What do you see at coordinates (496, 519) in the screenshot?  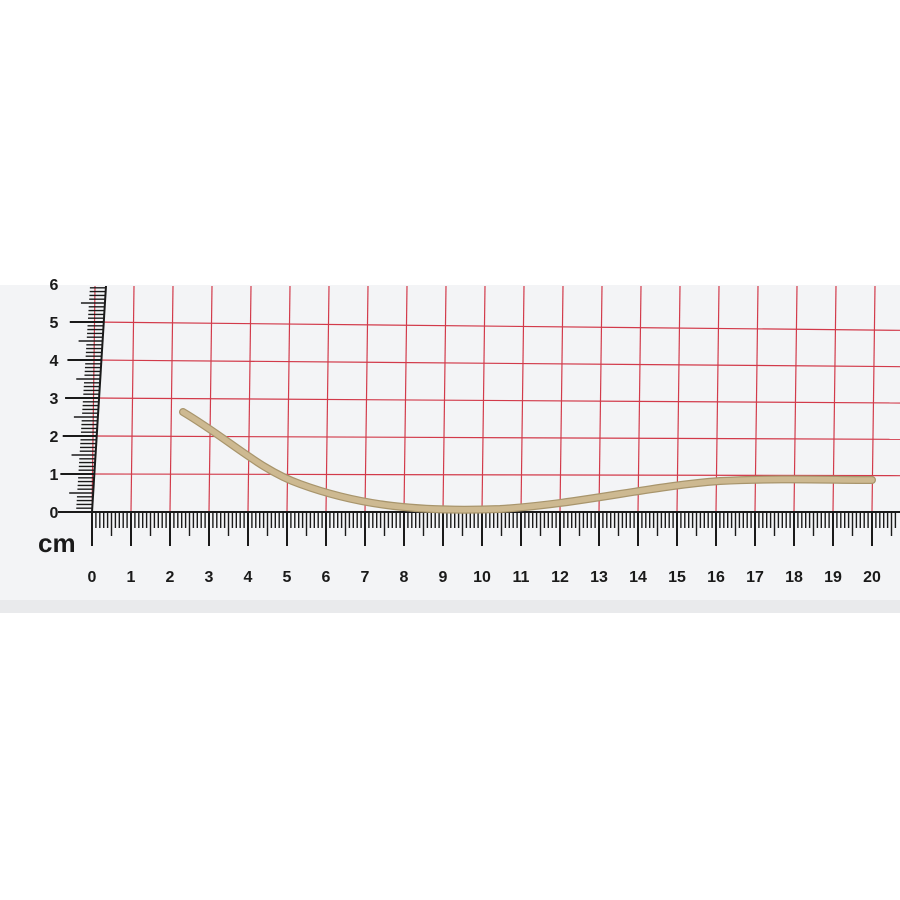 I see `ruler-strip` at bounding box center [496, 519].